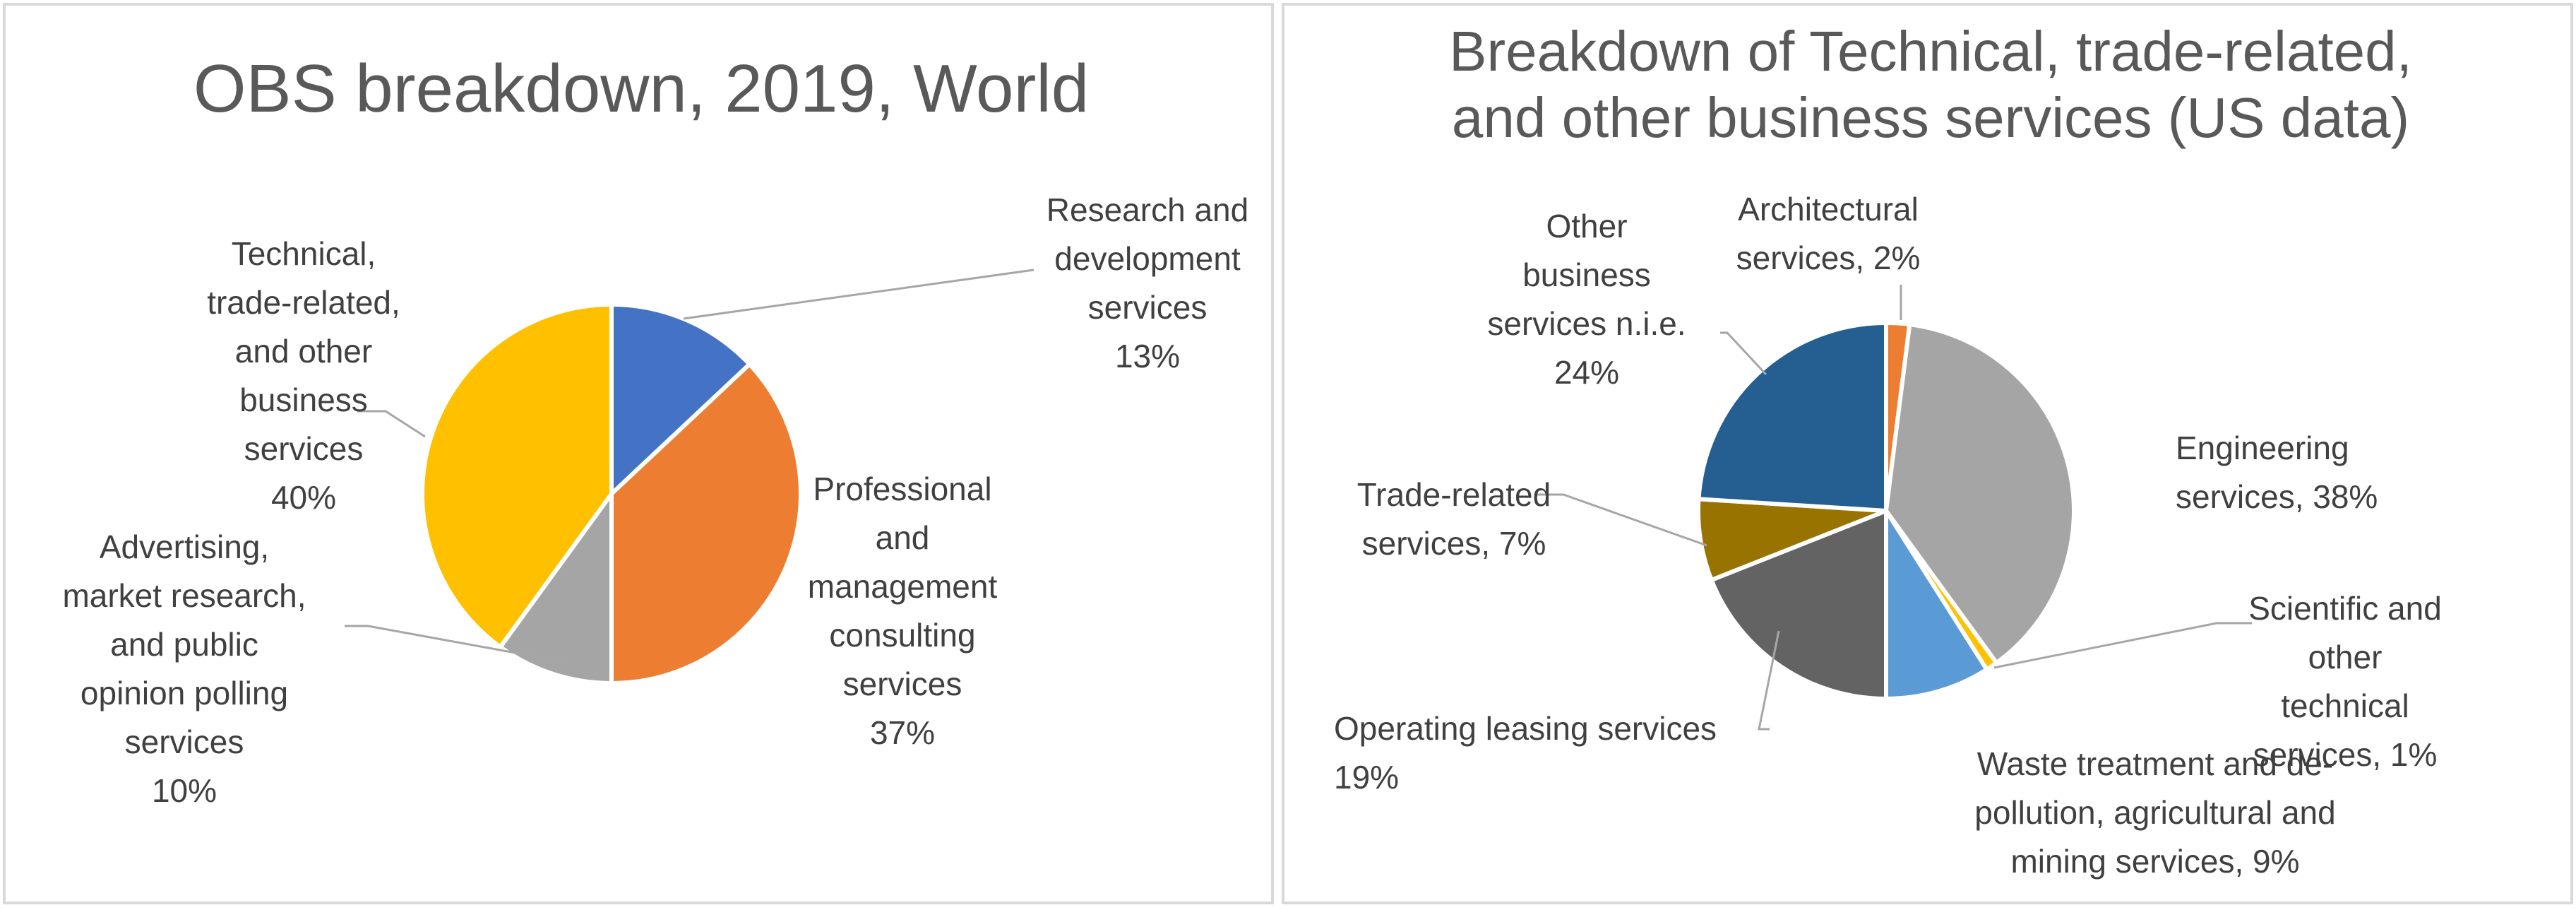  I want to click on leader-line-technical-trade-related-and-other-business-services, so click(391, 424).